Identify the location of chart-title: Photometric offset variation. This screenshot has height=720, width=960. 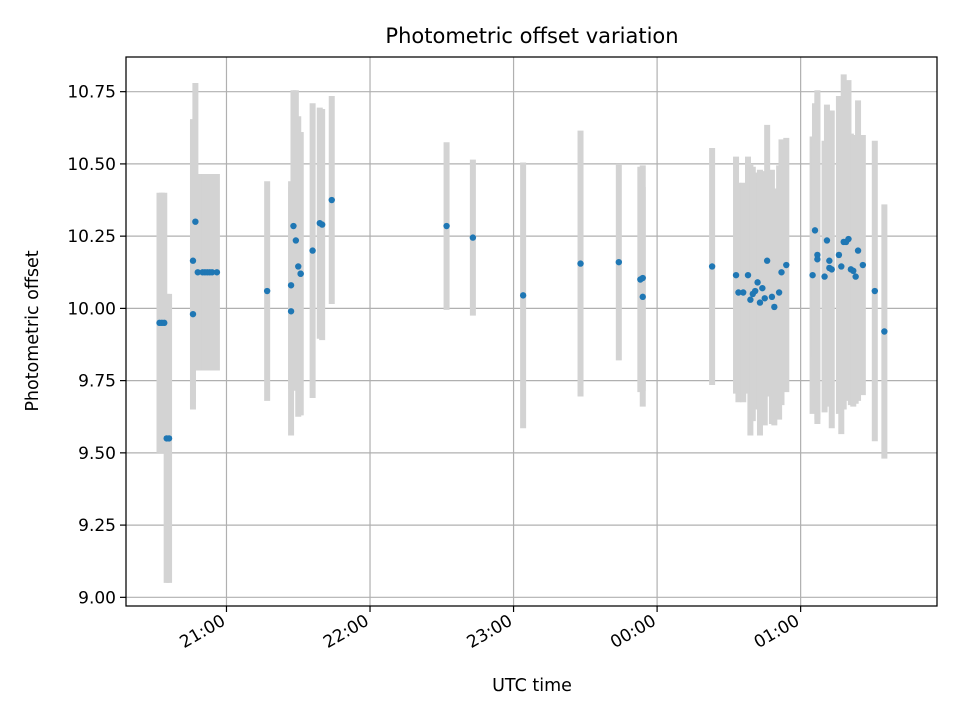
(531, 36).